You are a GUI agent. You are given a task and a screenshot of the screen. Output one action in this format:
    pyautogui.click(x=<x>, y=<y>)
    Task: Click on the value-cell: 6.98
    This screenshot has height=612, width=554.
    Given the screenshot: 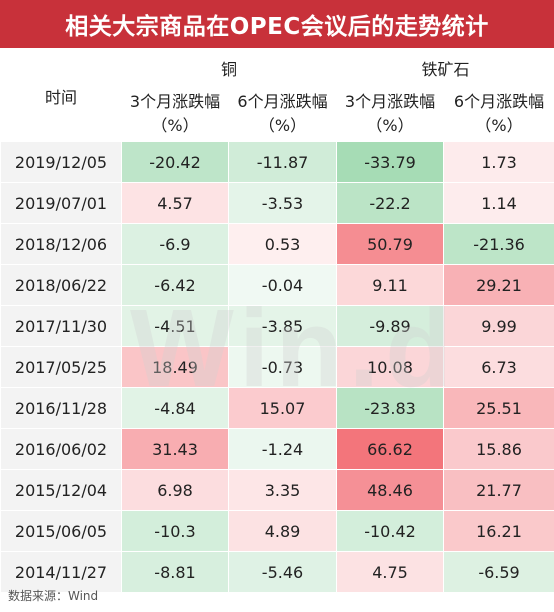 What is the action you would take?
    pyautogui.click(x=175, y=490)
    